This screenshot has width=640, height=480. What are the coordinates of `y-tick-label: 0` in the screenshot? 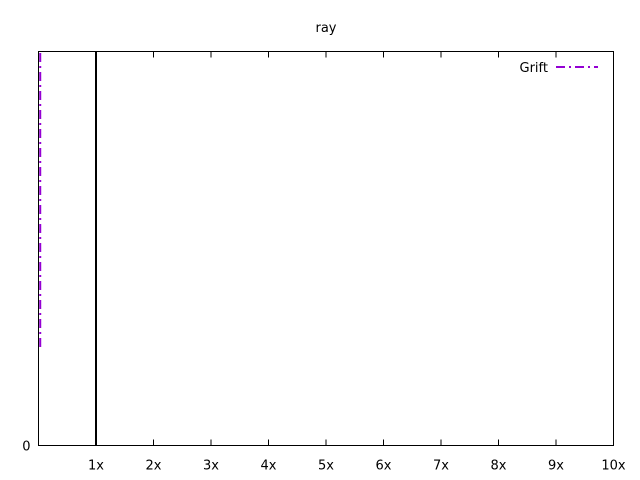 It's located at (26, 447).